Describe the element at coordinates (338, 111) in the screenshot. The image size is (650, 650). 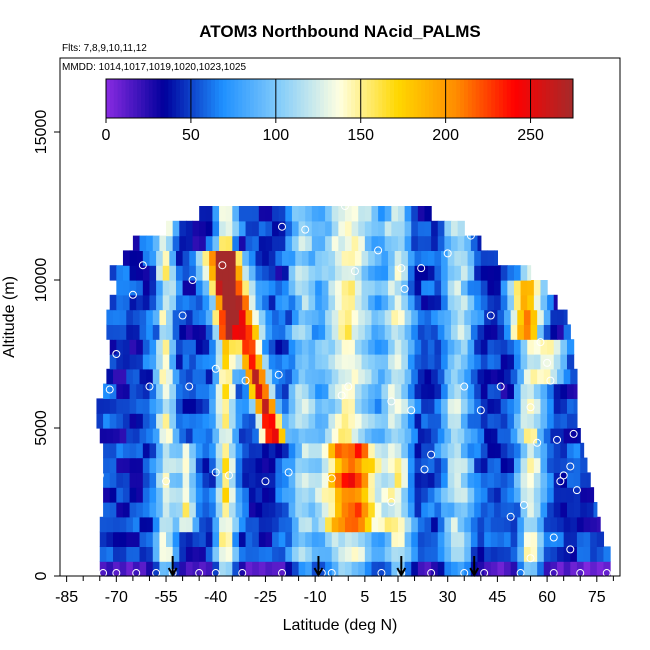
I see `colorbar: 0 50 100 150 200 250` at that location.